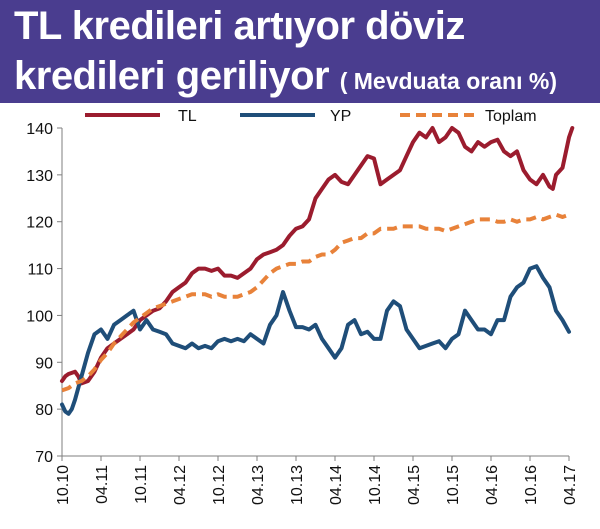 This screenshot has height=529, width=600. Describe the element at coordinates (492, 485) in the screenshot. I see `x-tick-label: 04.16` at that location.